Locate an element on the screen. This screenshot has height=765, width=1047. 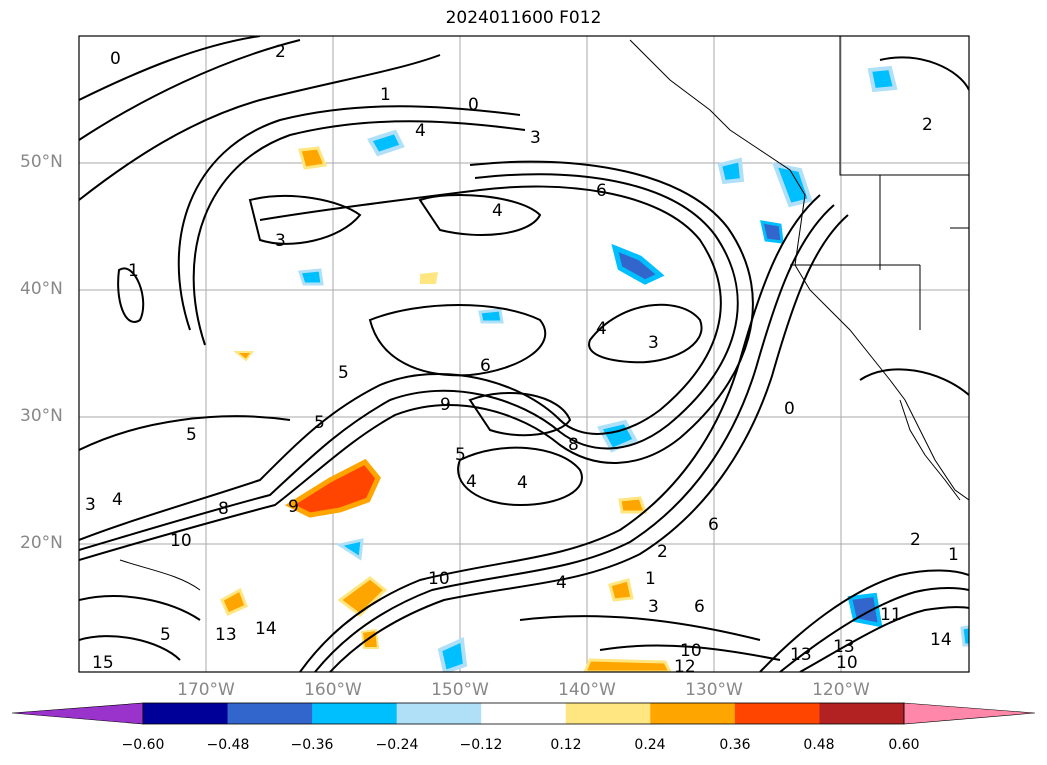
colorbar-segments is located at coordinates (524, 713).